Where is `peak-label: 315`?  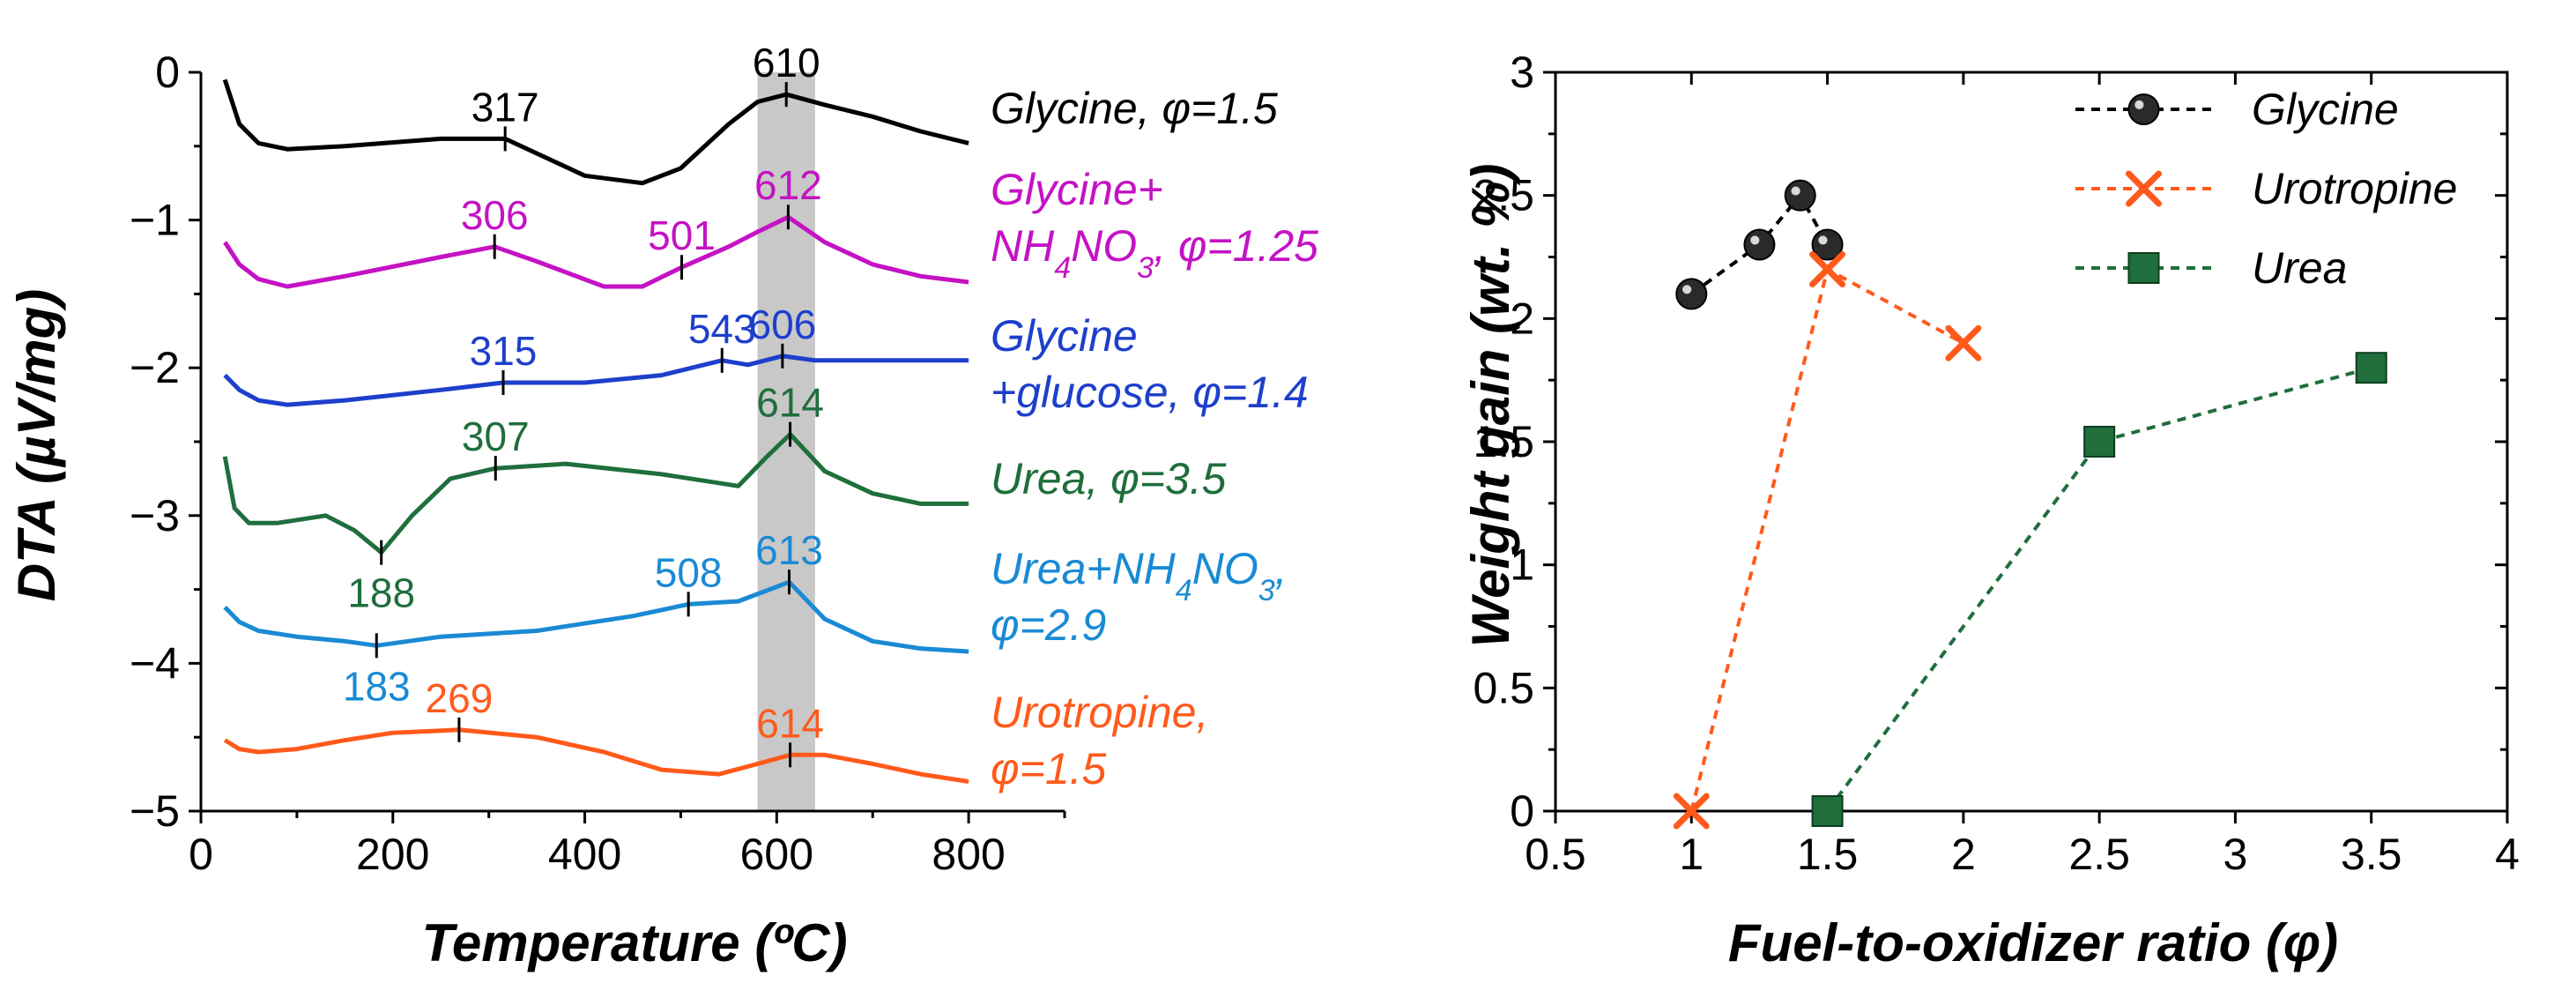
peak-label: 315 is located at coordinates (504, 351).